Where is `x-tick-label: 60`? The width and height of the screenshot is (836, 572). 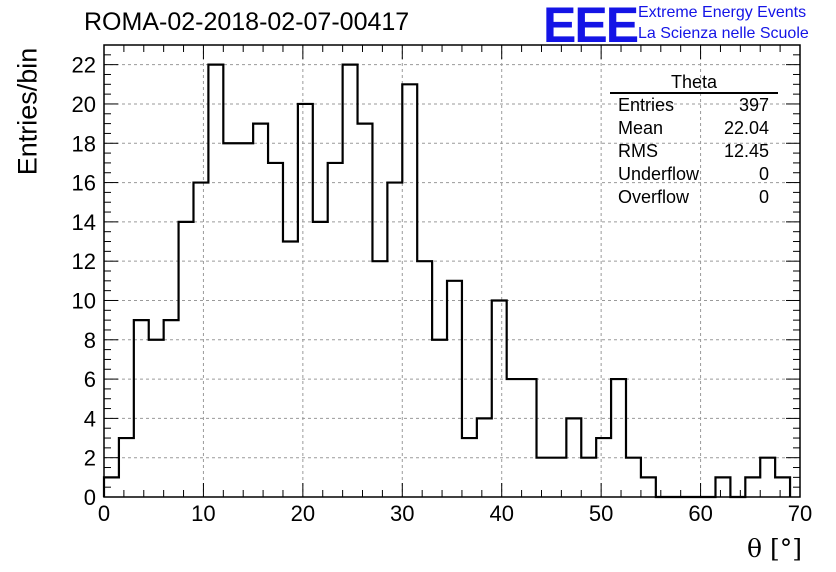
x-tick-label: 60 is located at coordinates (700, 513).